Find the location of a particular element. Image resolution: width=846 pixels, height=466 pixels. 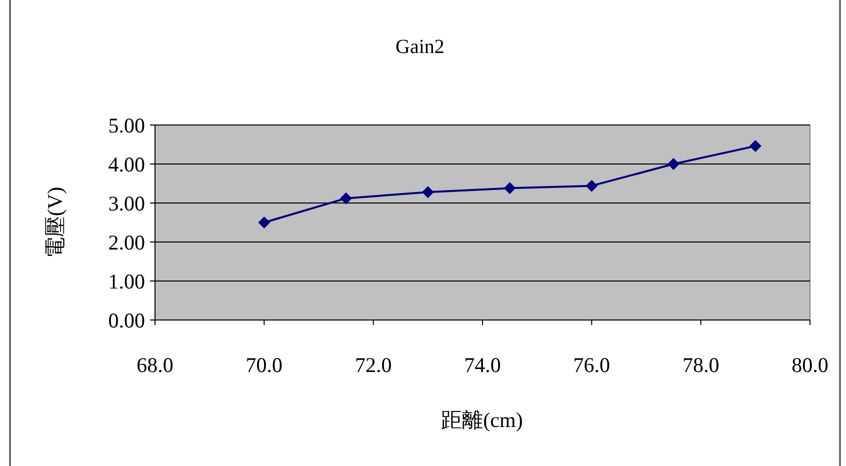

x-tick-label: 72.0 is located at coordinates (373, 365).